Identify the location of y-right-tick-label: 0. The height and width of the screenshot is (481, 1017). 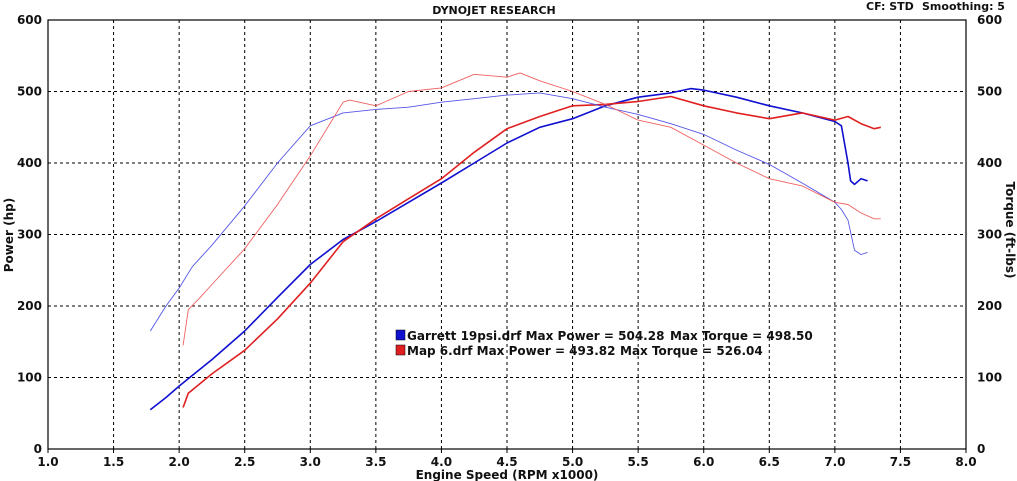
(981, 449).